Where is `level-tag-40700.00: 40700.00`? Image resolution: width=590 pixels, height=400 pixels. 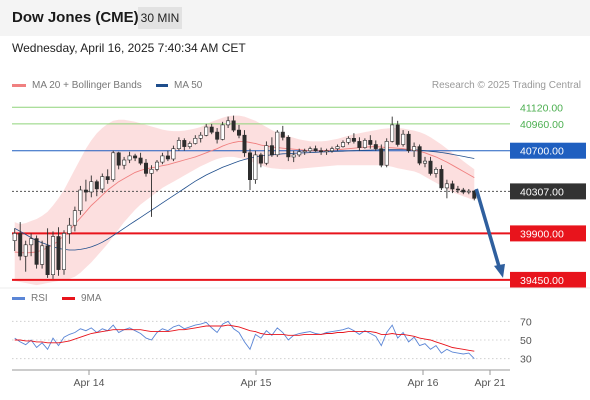
level-tag-40700.00: 40700.00 is located at coordinates (548, 150).